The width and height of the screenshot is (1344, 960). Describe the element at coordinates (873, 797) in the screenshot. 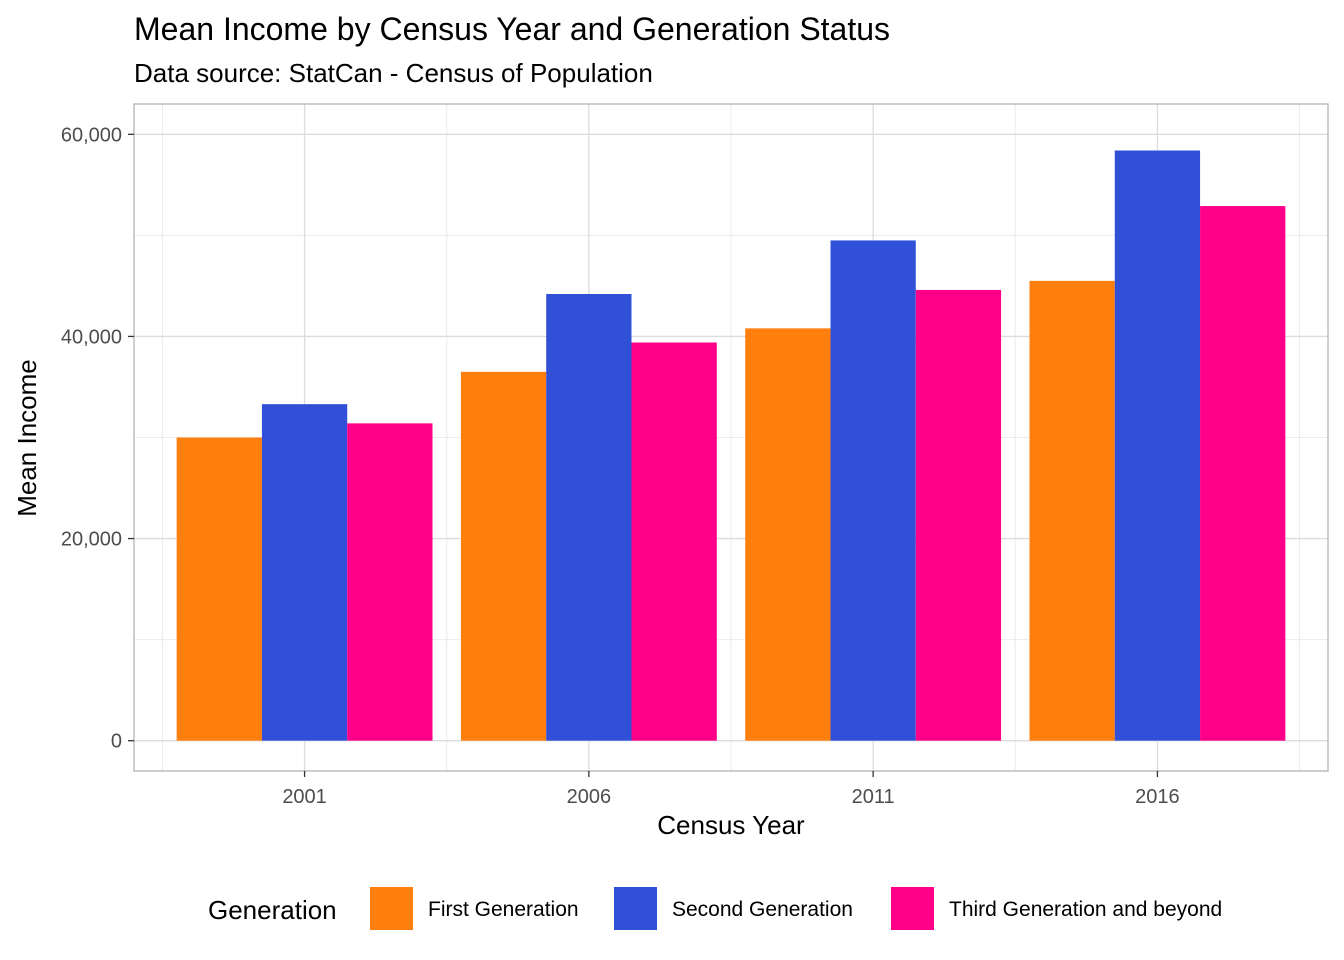

I see `x-tick-label: 2011` at that location.